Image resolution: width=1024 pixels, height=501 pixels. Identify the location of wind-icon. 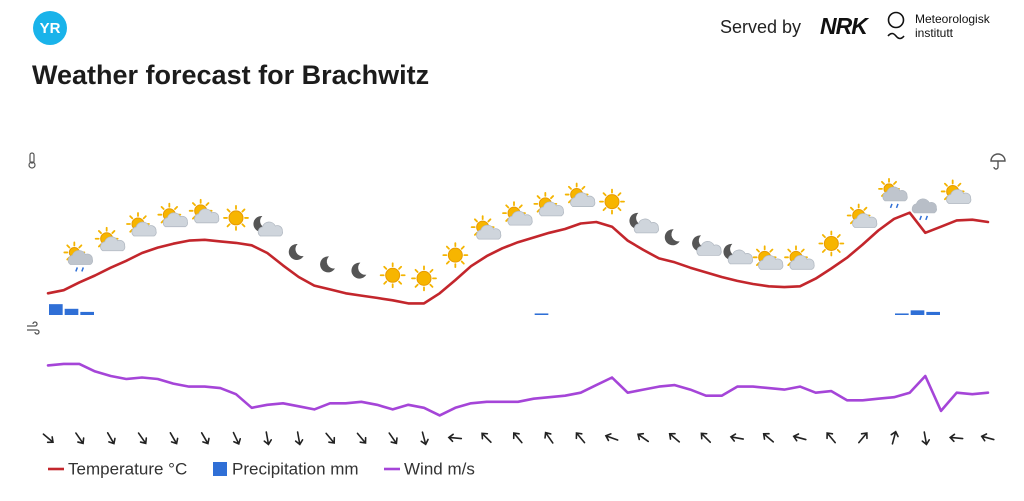
(33, 328).